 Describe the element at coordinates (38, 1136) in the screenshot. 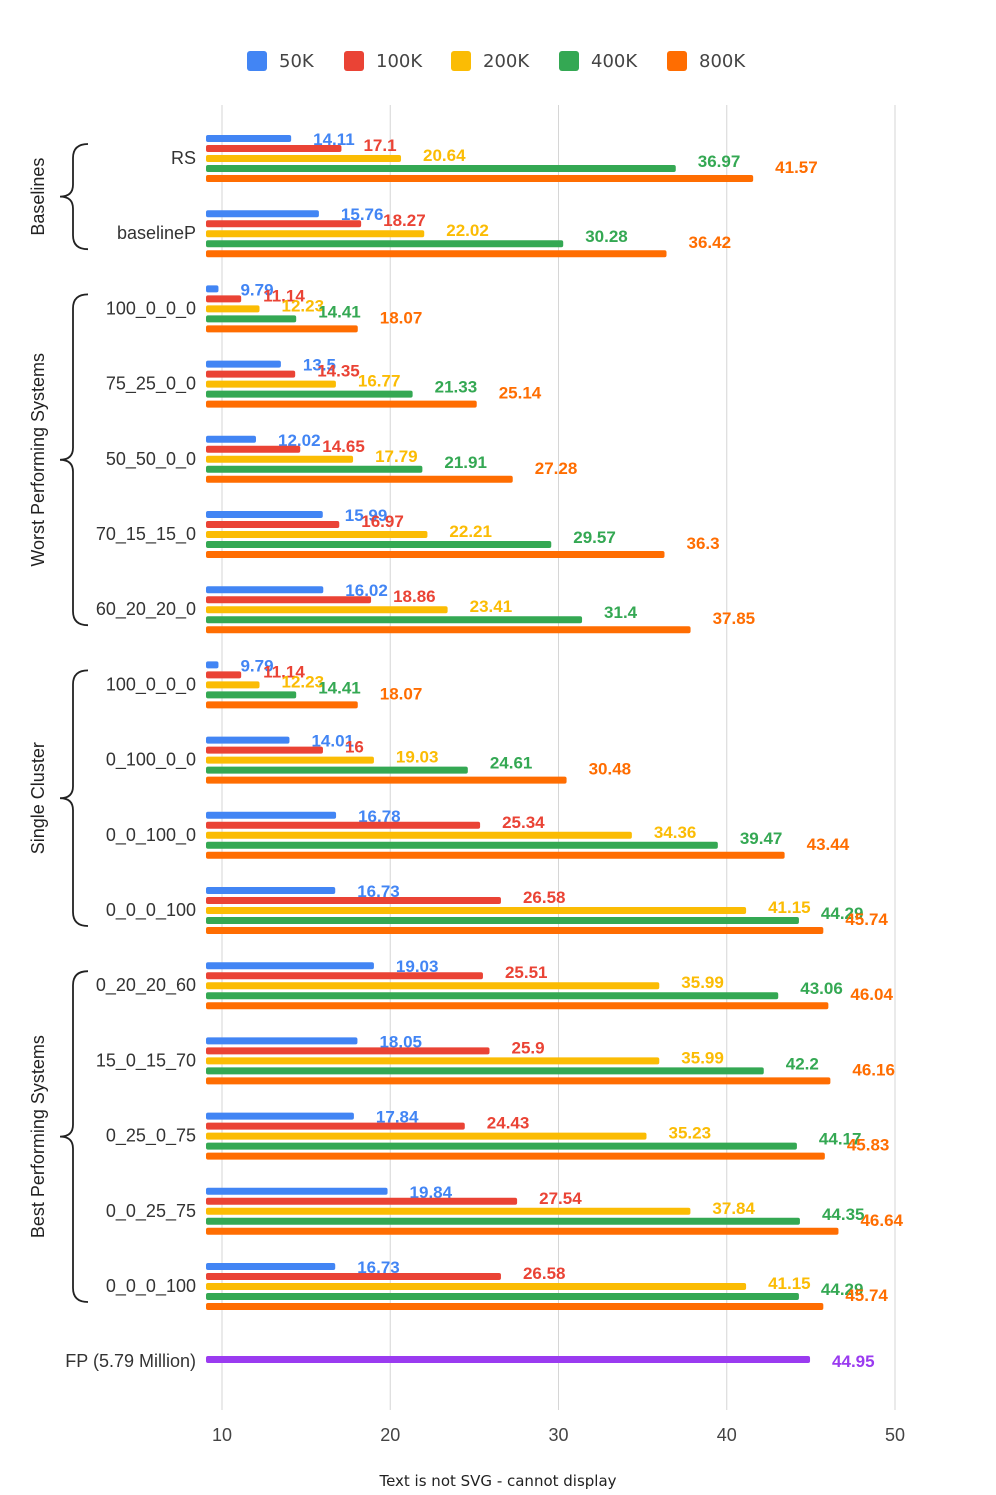

I see `group-label: Best Performing Systems` at that location.